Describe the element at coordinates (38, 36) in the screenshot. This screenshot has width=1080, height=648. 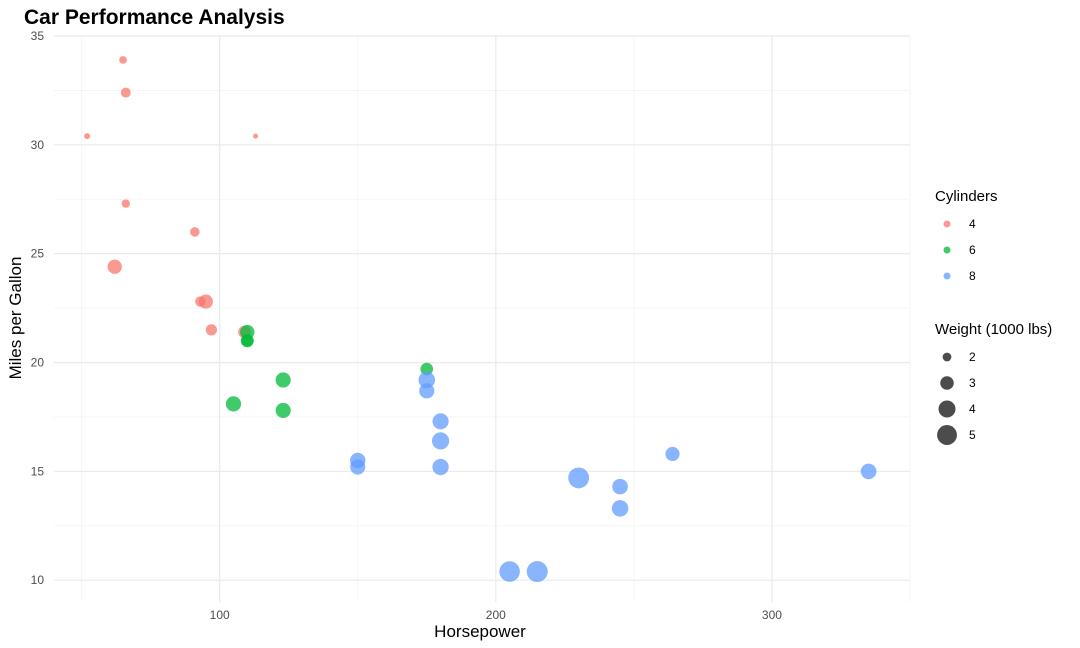
I see `y-tick-label: 35` at that location.